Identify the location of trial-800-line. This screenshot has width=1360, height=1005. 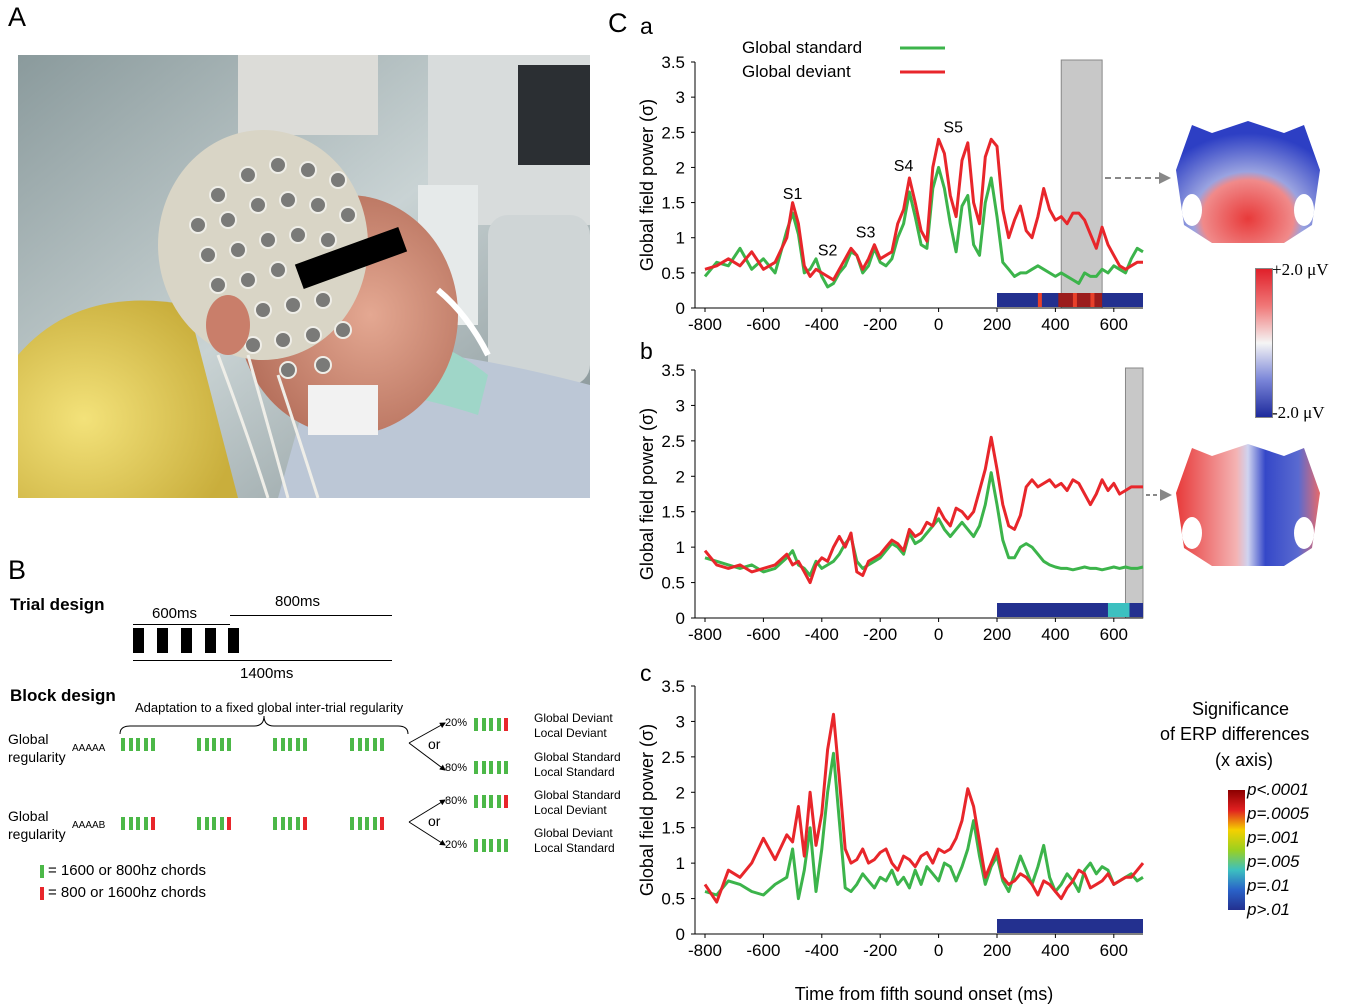
(311, 615).